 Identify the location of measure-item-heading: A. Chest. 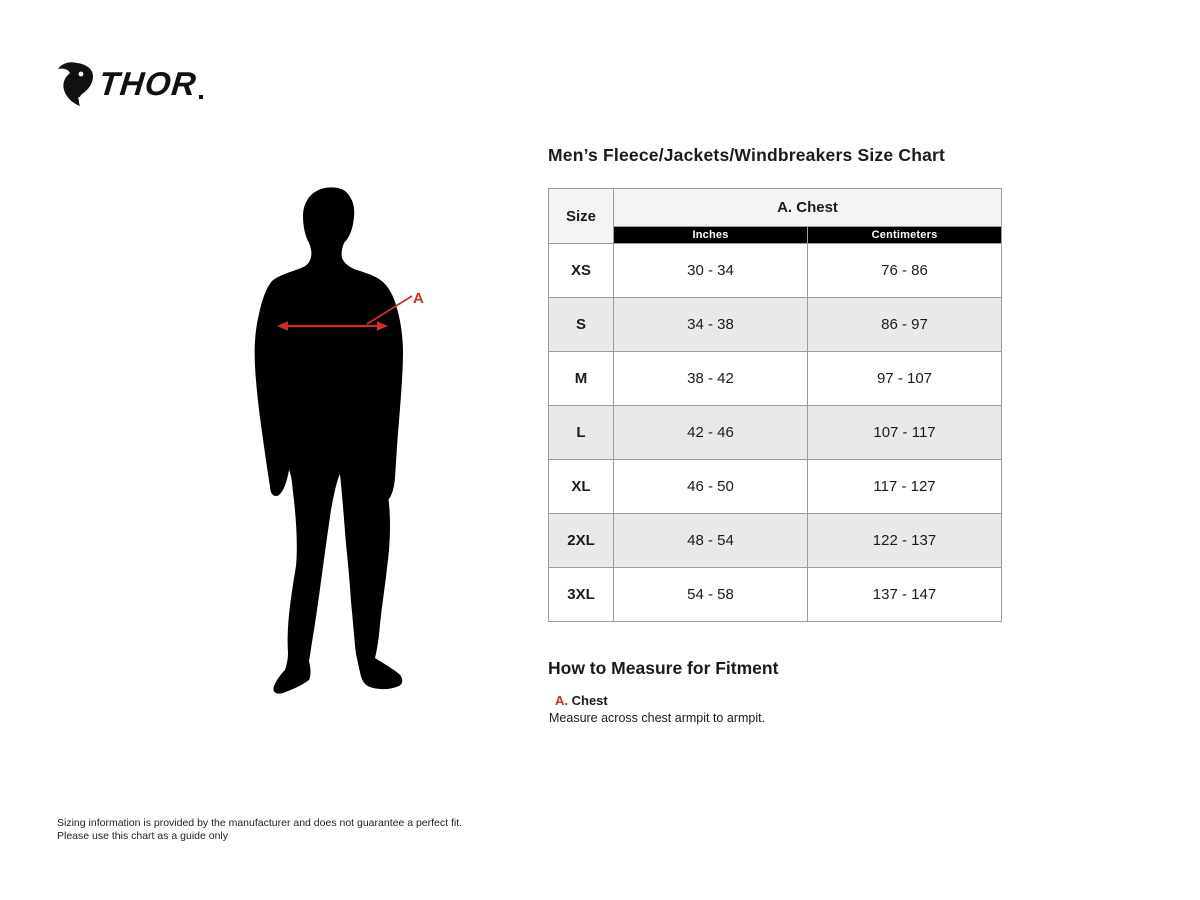
(581, 700).